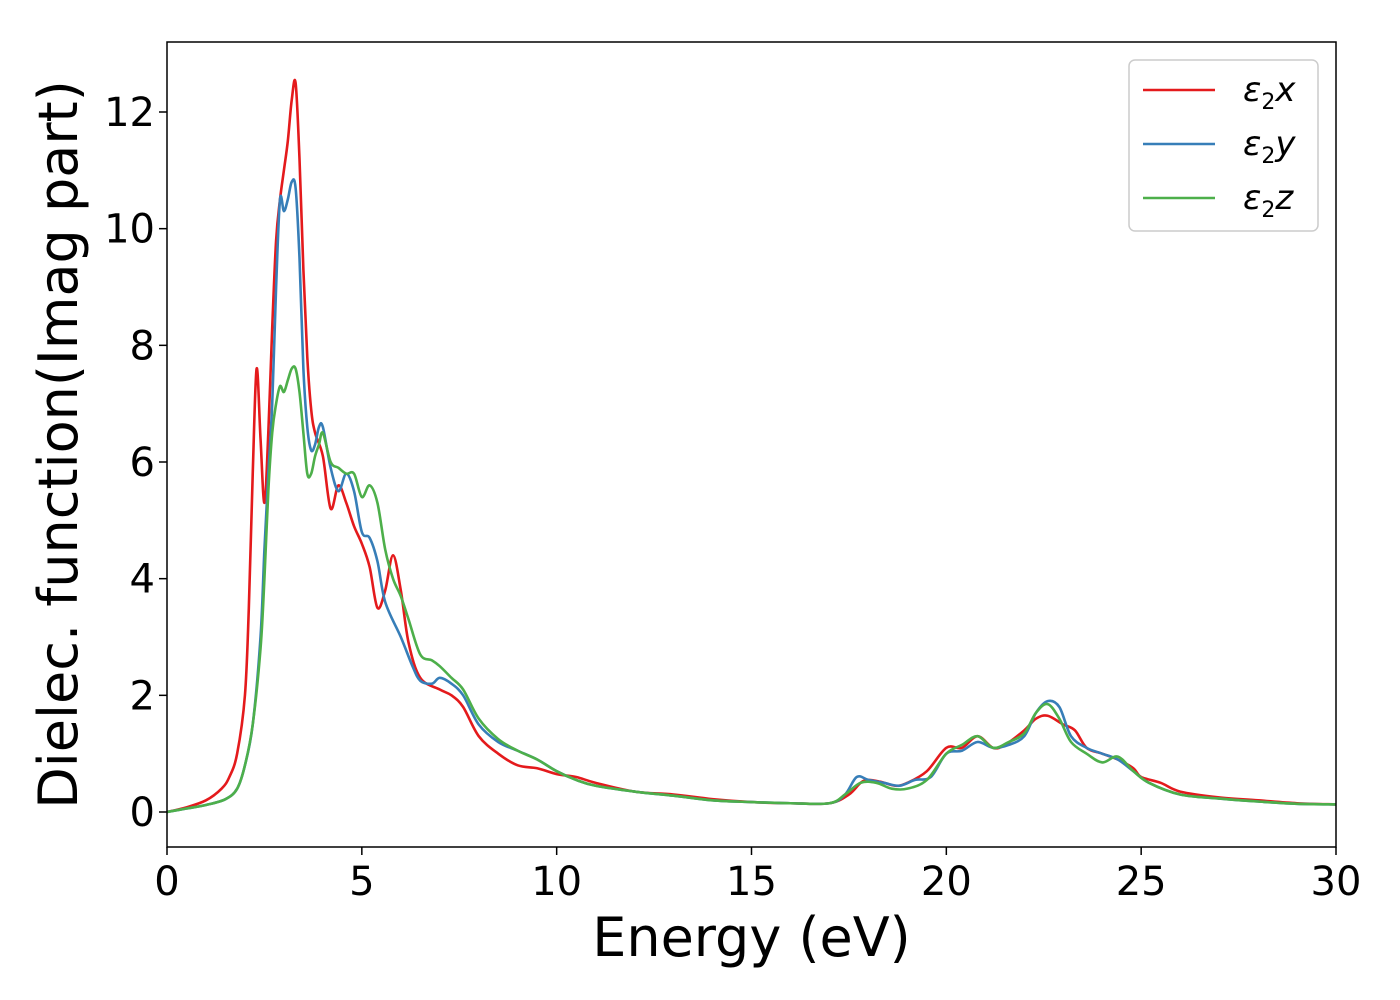 Image resolution: width=1400 pixels, height=1000 pixels. I want to click on x-tick-label: 20, so click(946, 882).